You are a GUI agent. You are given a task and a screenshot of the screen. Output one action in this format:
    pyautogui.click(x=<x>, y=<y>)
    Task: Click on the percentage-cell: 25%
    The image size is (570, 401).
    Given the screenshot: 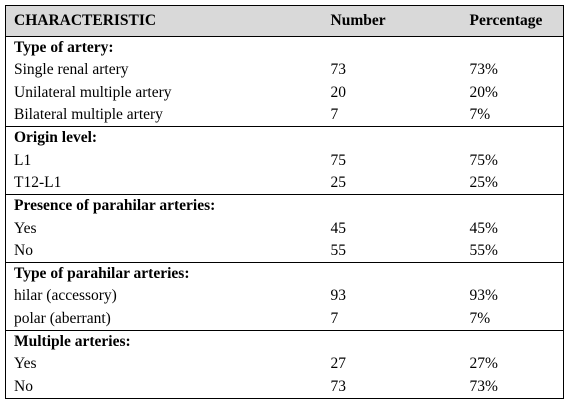 What is the action you would take?
    pyautogui.click(x=483, y=182)
    